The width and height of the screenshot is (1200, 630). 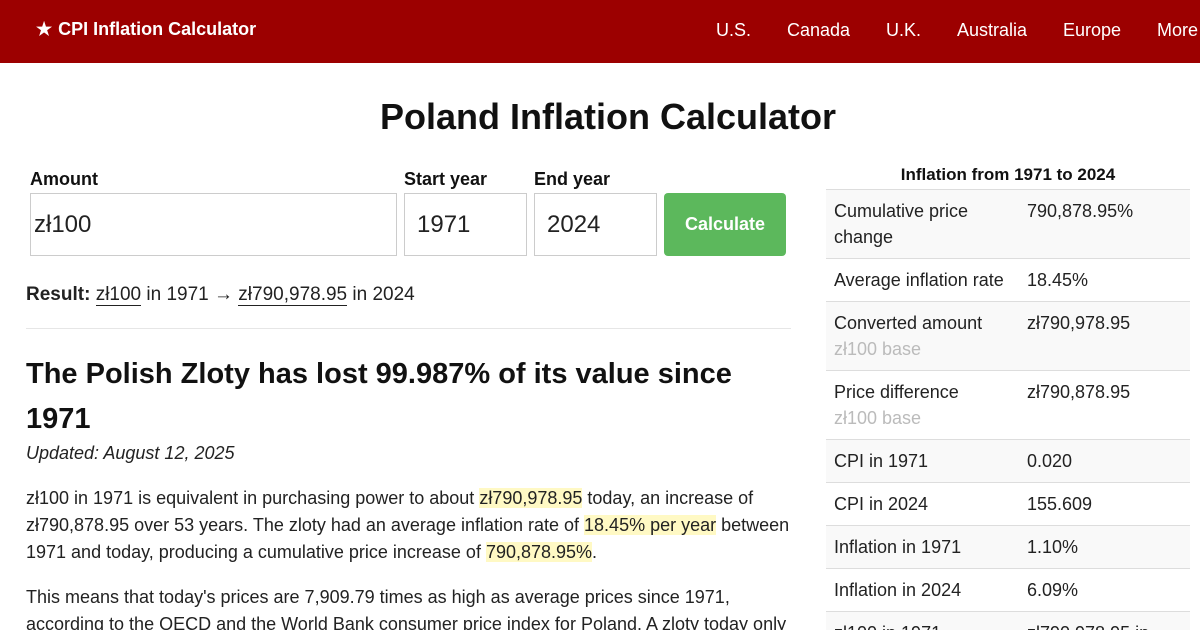 What do you see at coordinates (922, 405) in the screenshot?
I see `row-label-cell: Price difference zł100 base` at bounding box center [922, 405].